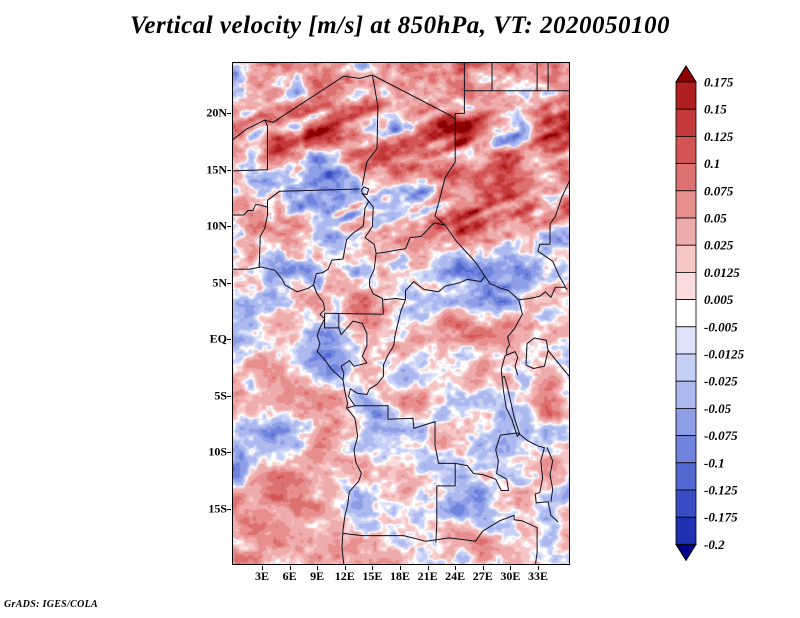 This screenshot has height=618, width=800. What do you see at coordinates (512, 363) in the screenshot?
I see `border-rwanda-burundi` at bounding box center [512, 363].